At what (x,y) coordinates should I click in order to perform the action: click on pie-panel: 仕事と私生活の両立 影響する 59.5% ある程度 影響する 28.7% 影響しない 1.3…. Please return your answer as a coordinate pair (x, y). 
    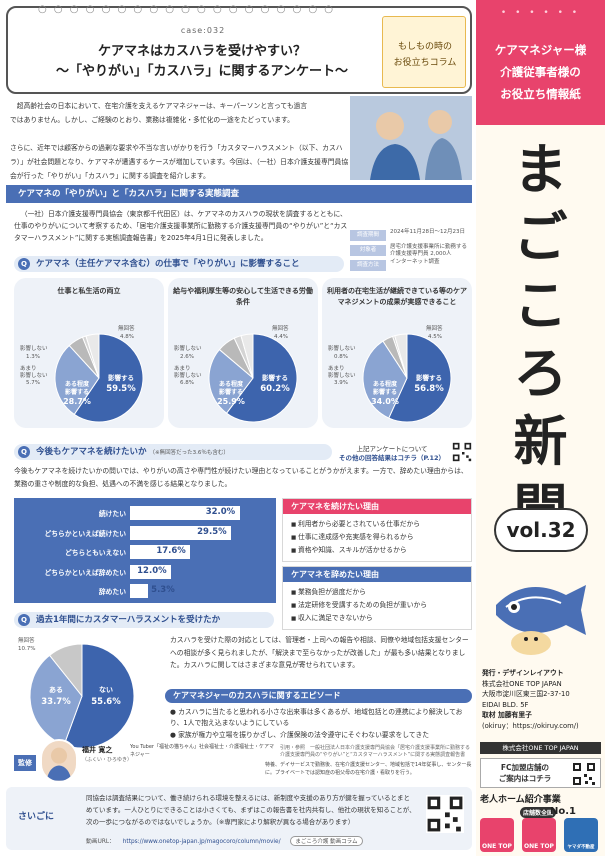
    Looking at the image, I should click on (89, 353).